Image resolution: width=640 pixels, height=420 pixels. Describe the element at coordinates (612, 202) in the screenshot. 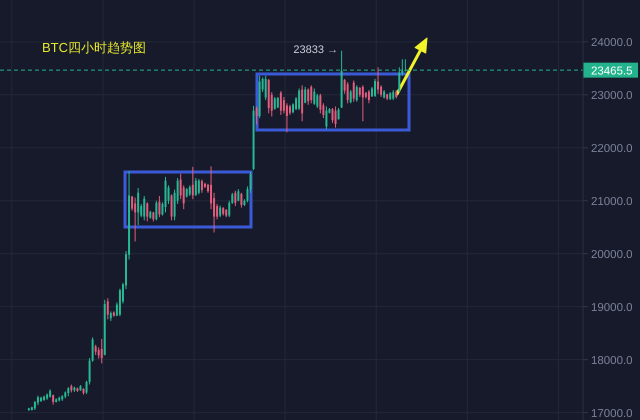

I see `y-tick-label: 21000.0` at that location.